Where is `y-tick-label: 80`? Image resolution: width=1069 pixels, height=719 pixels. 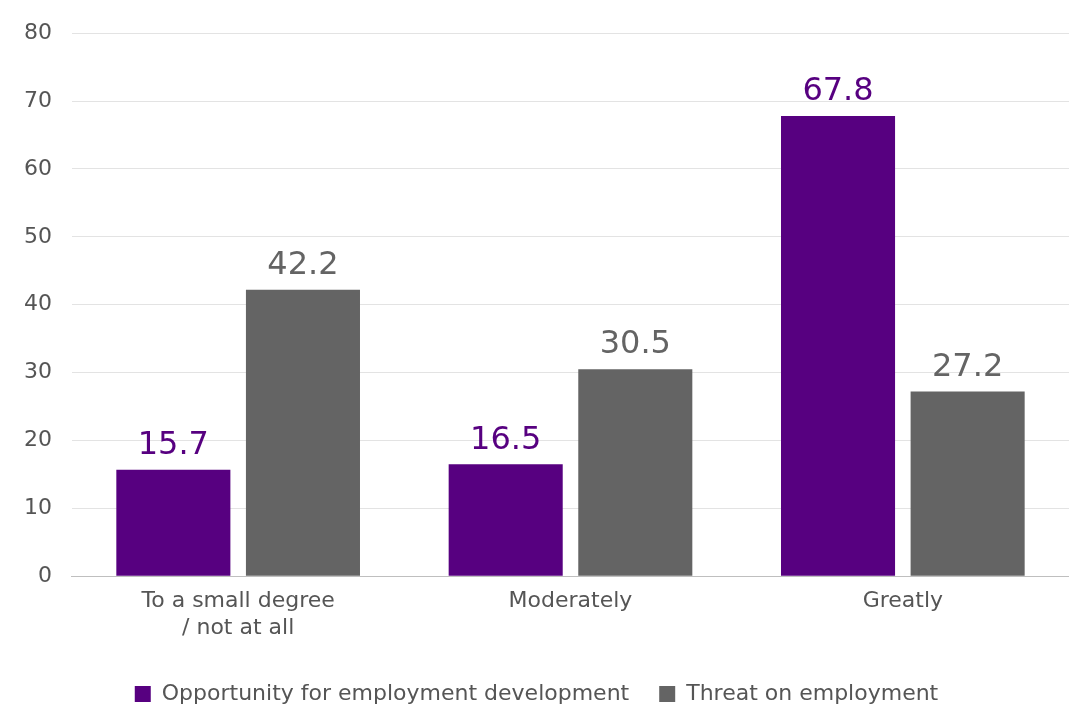
y-tick-label: 80 is located at coordinates (37, 31).